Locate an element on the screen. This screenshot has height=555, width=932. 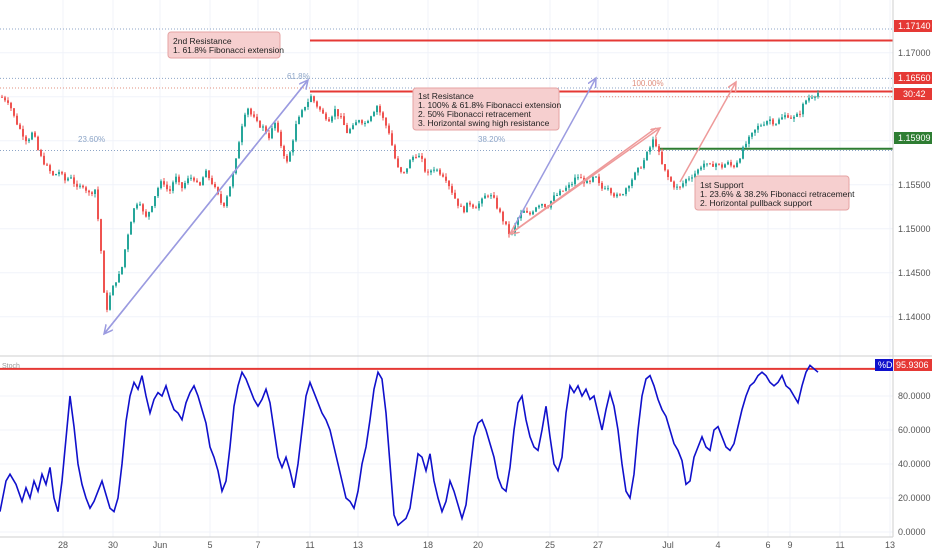
fib-label-23-6: 23.60% is located at coordinates (91, 139).